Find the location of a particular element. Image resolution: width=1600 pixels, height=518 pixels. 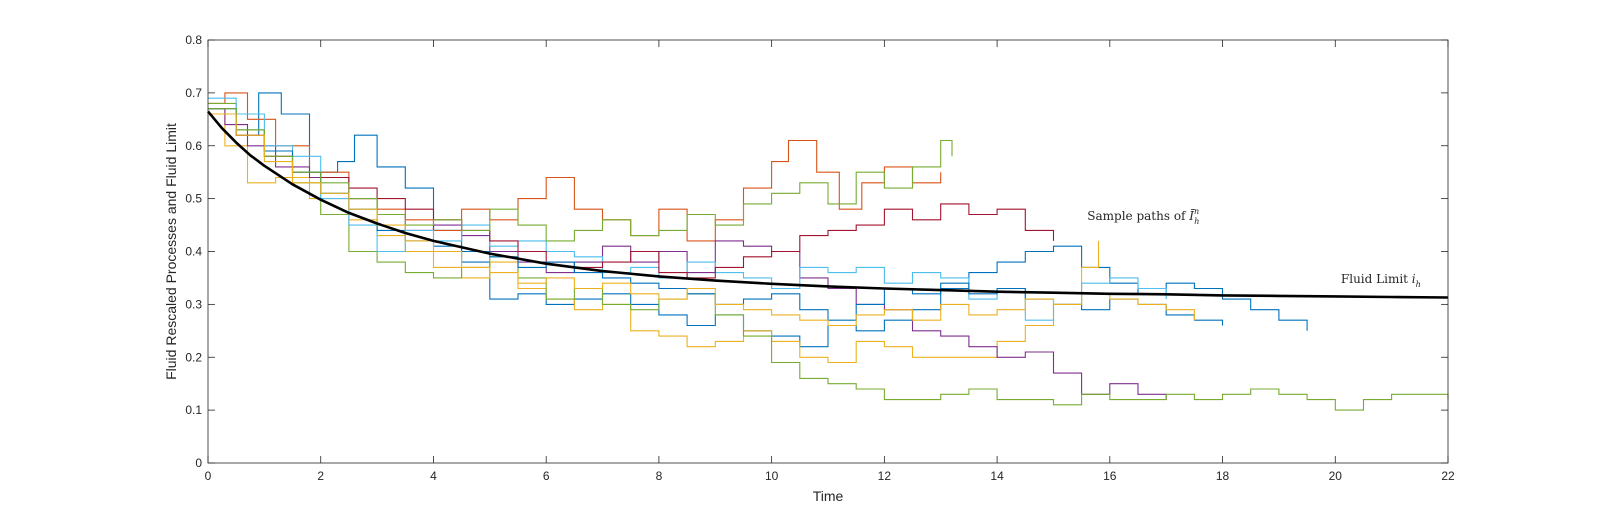

y-tick-label: 0.8 is located at coordinates (193, 40).